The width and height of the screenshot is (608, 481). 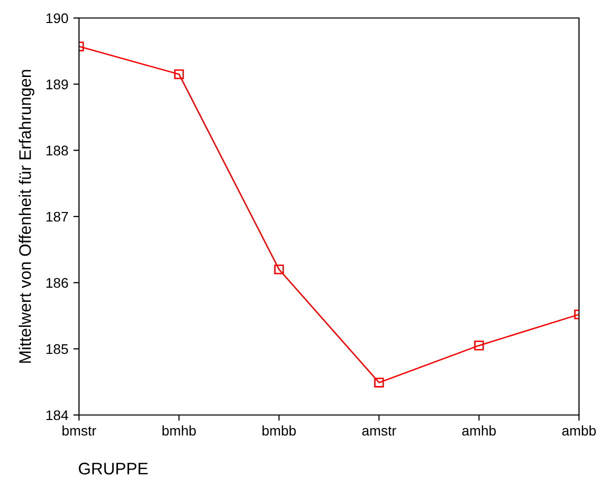 I want to click on y-tick-label: 188, so click(x=57, y=151).